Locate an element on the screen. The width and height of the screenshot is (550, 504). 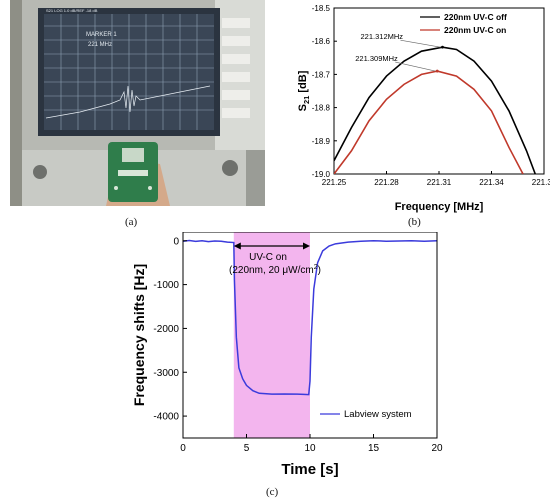
screen-marker-title: MARKER 1 is located at coordinates (101, 35).